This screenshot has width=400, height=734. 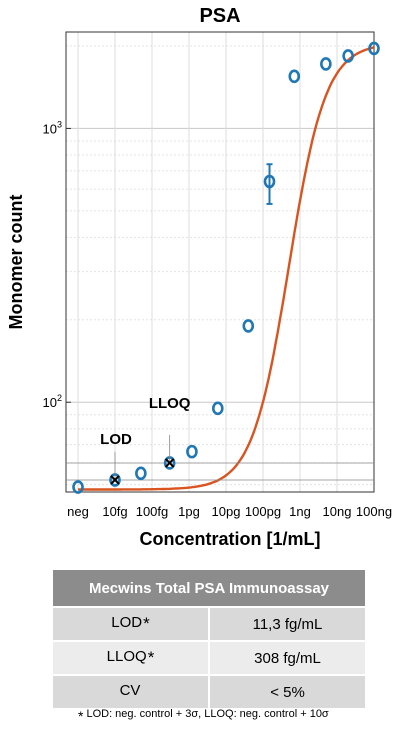 I want to click on x-tick-label: 100ng, so click(x=374, y=511).